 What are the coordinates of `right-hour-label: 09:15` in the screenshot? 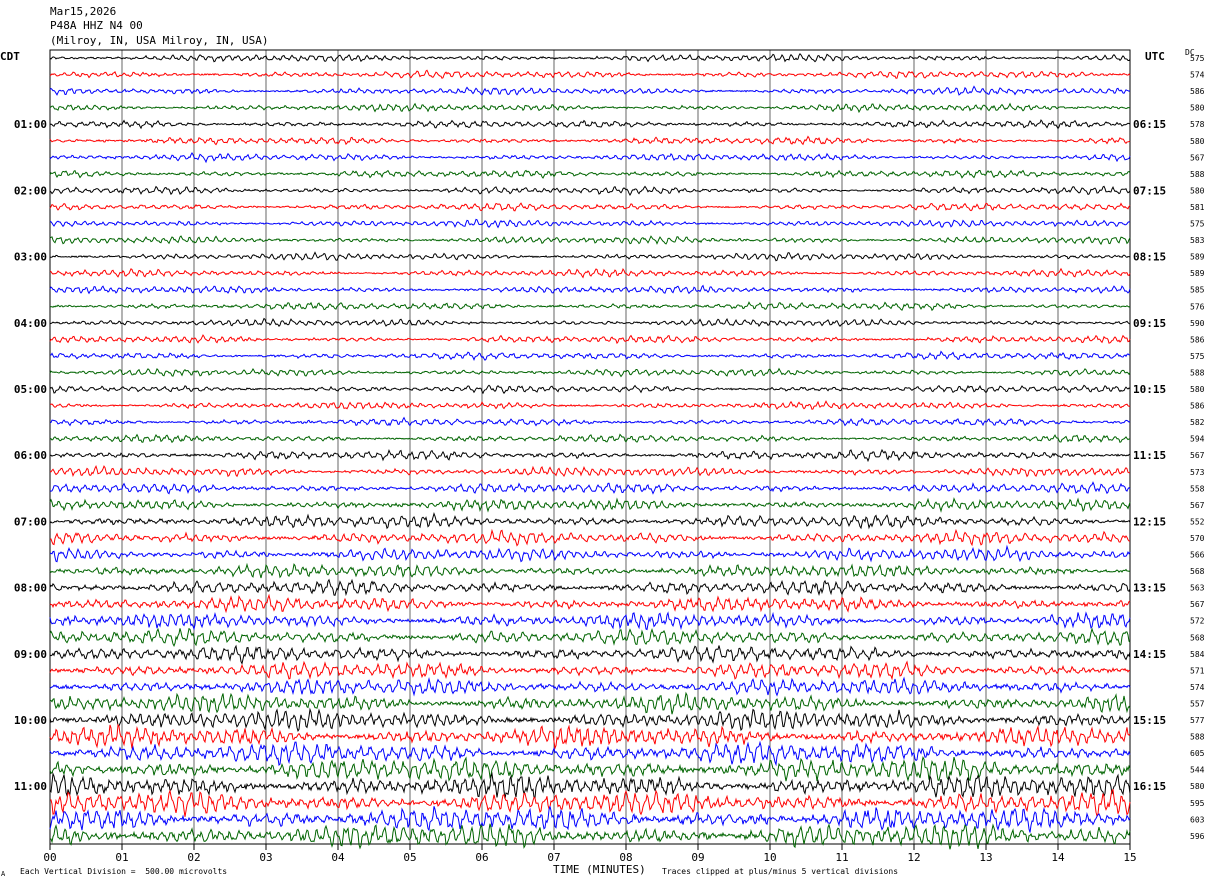 It's located at (1149, 323).